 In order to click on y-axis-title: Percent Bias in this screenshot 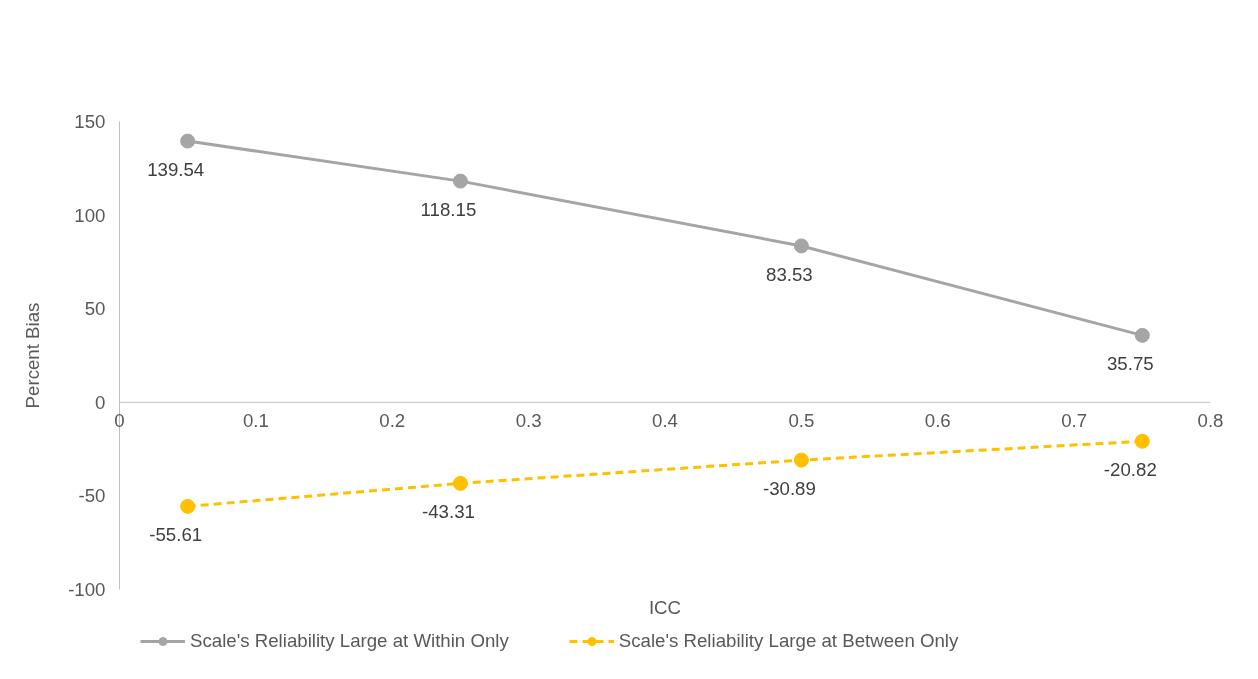, I will do `click(32, 355)`.